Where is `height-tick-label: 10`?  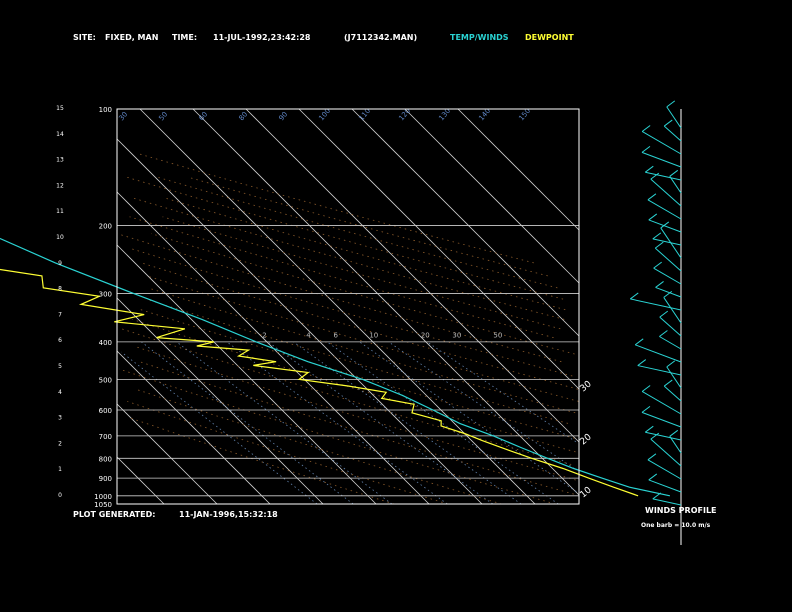
height-tick-label: 10 is located at coordinates (60, 237).